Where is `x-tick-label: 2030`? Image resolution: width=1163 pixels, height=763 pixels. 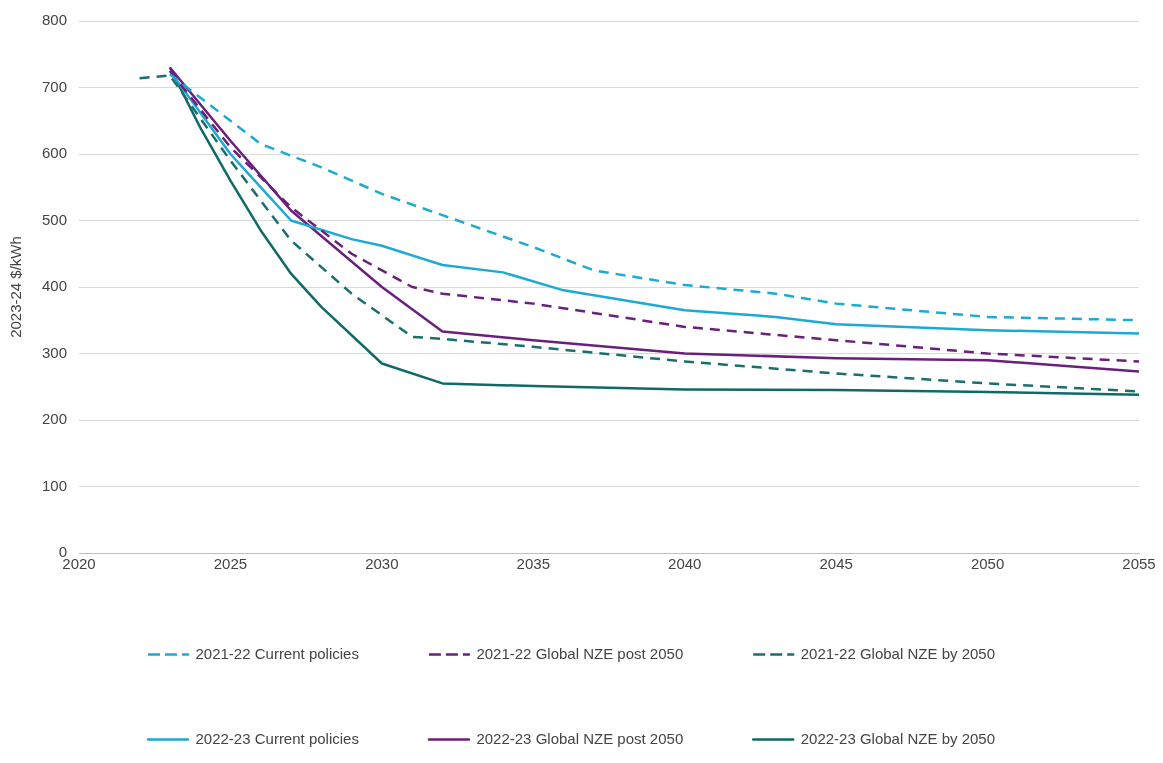 x-tick-label: 2030 is located at coordinates (382, 564).